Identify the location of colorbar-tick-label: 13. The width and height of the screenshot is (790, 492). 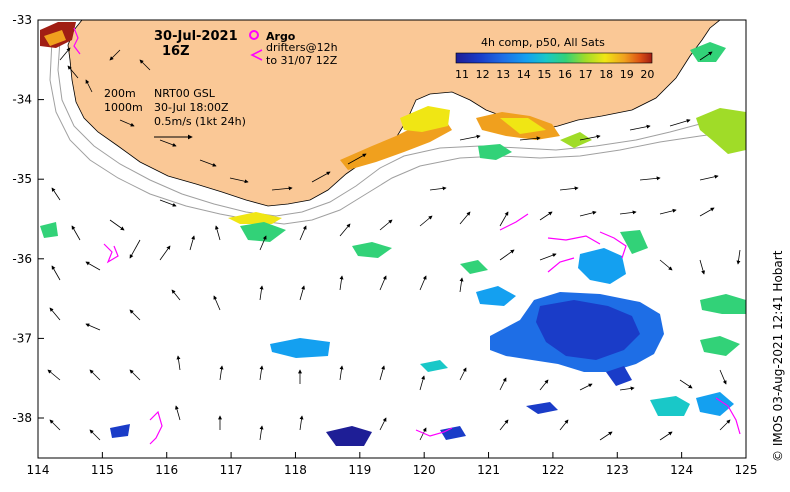
(503, 74).